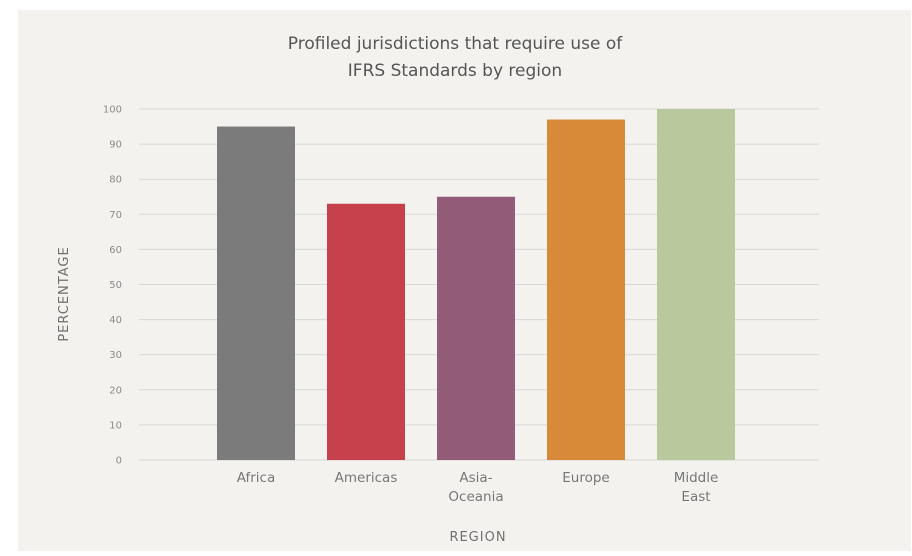 The height and width of the screenshot is (556, 912). I want to click on y-axis-title: PERCENTAGE, so click(64, 293).